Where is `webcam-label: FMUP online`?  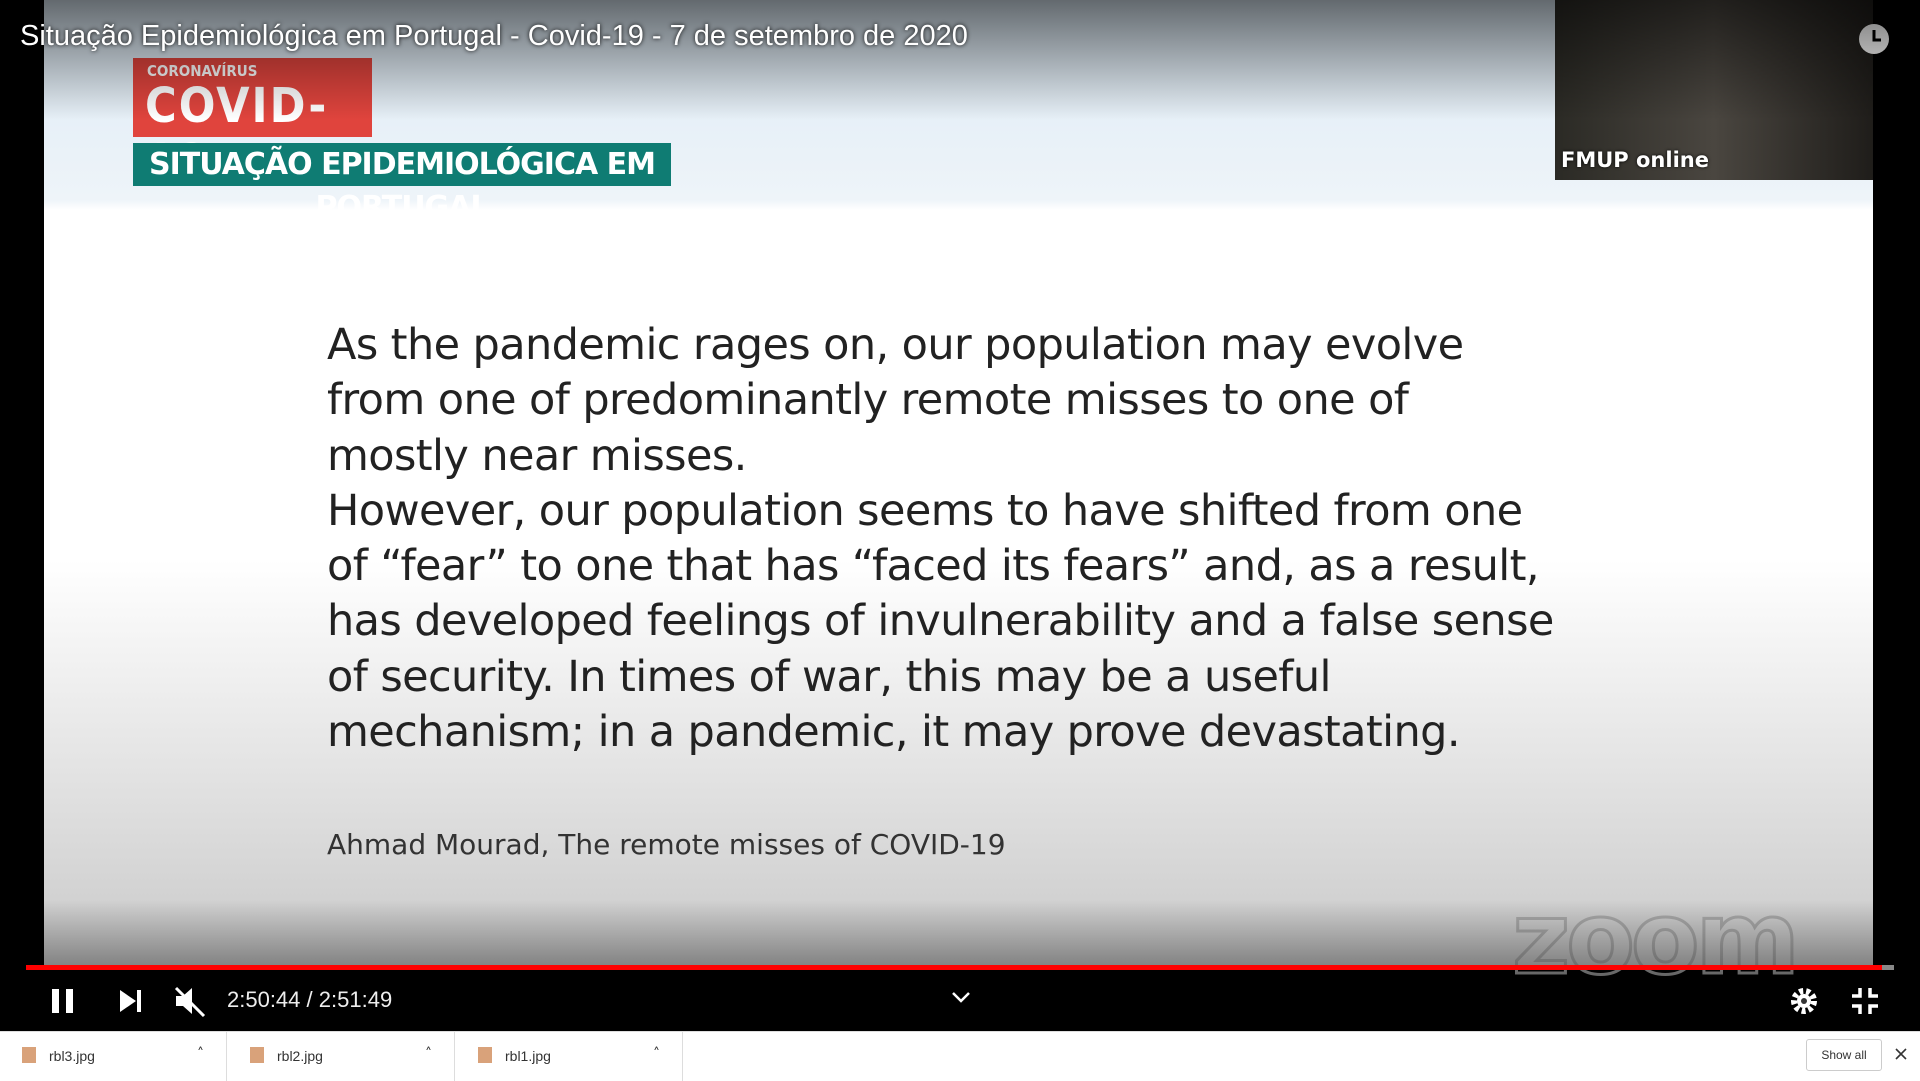
webcam-label: FMUP online is located at coordinates (1635, 160).